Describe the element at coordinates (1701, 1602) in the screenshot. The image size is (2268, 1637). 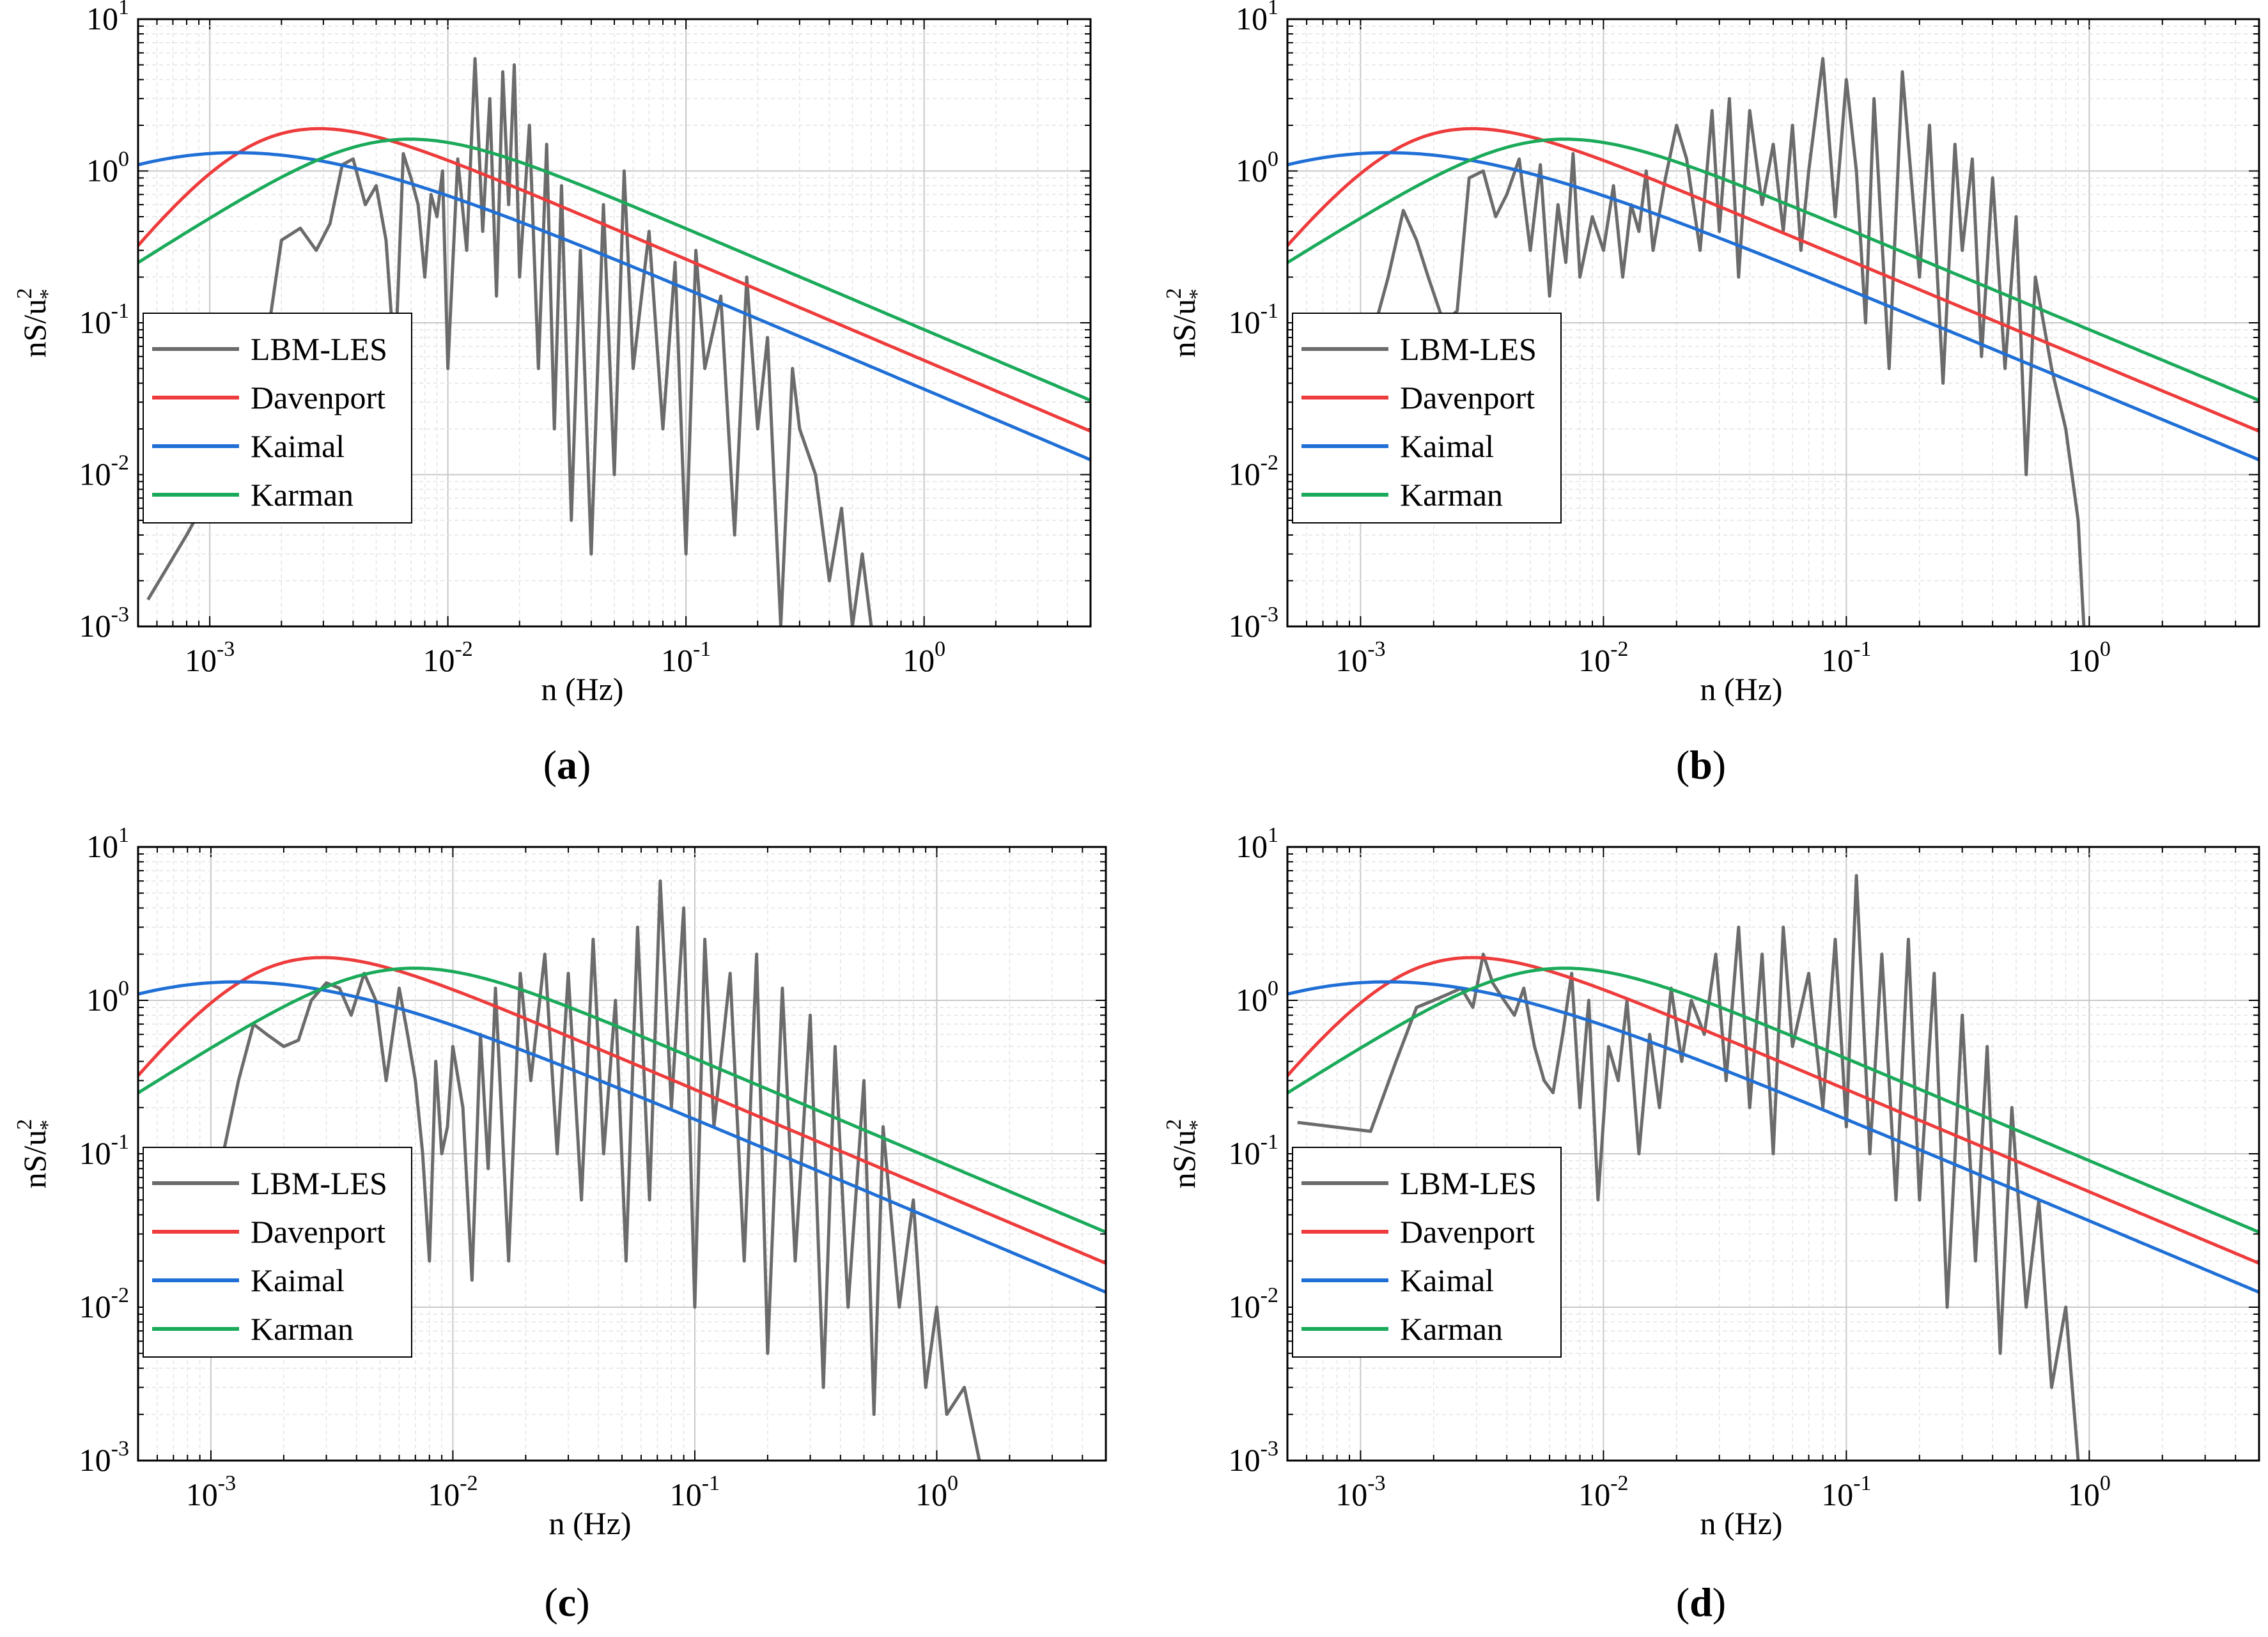
I see `caption-d: (d)` at that location.